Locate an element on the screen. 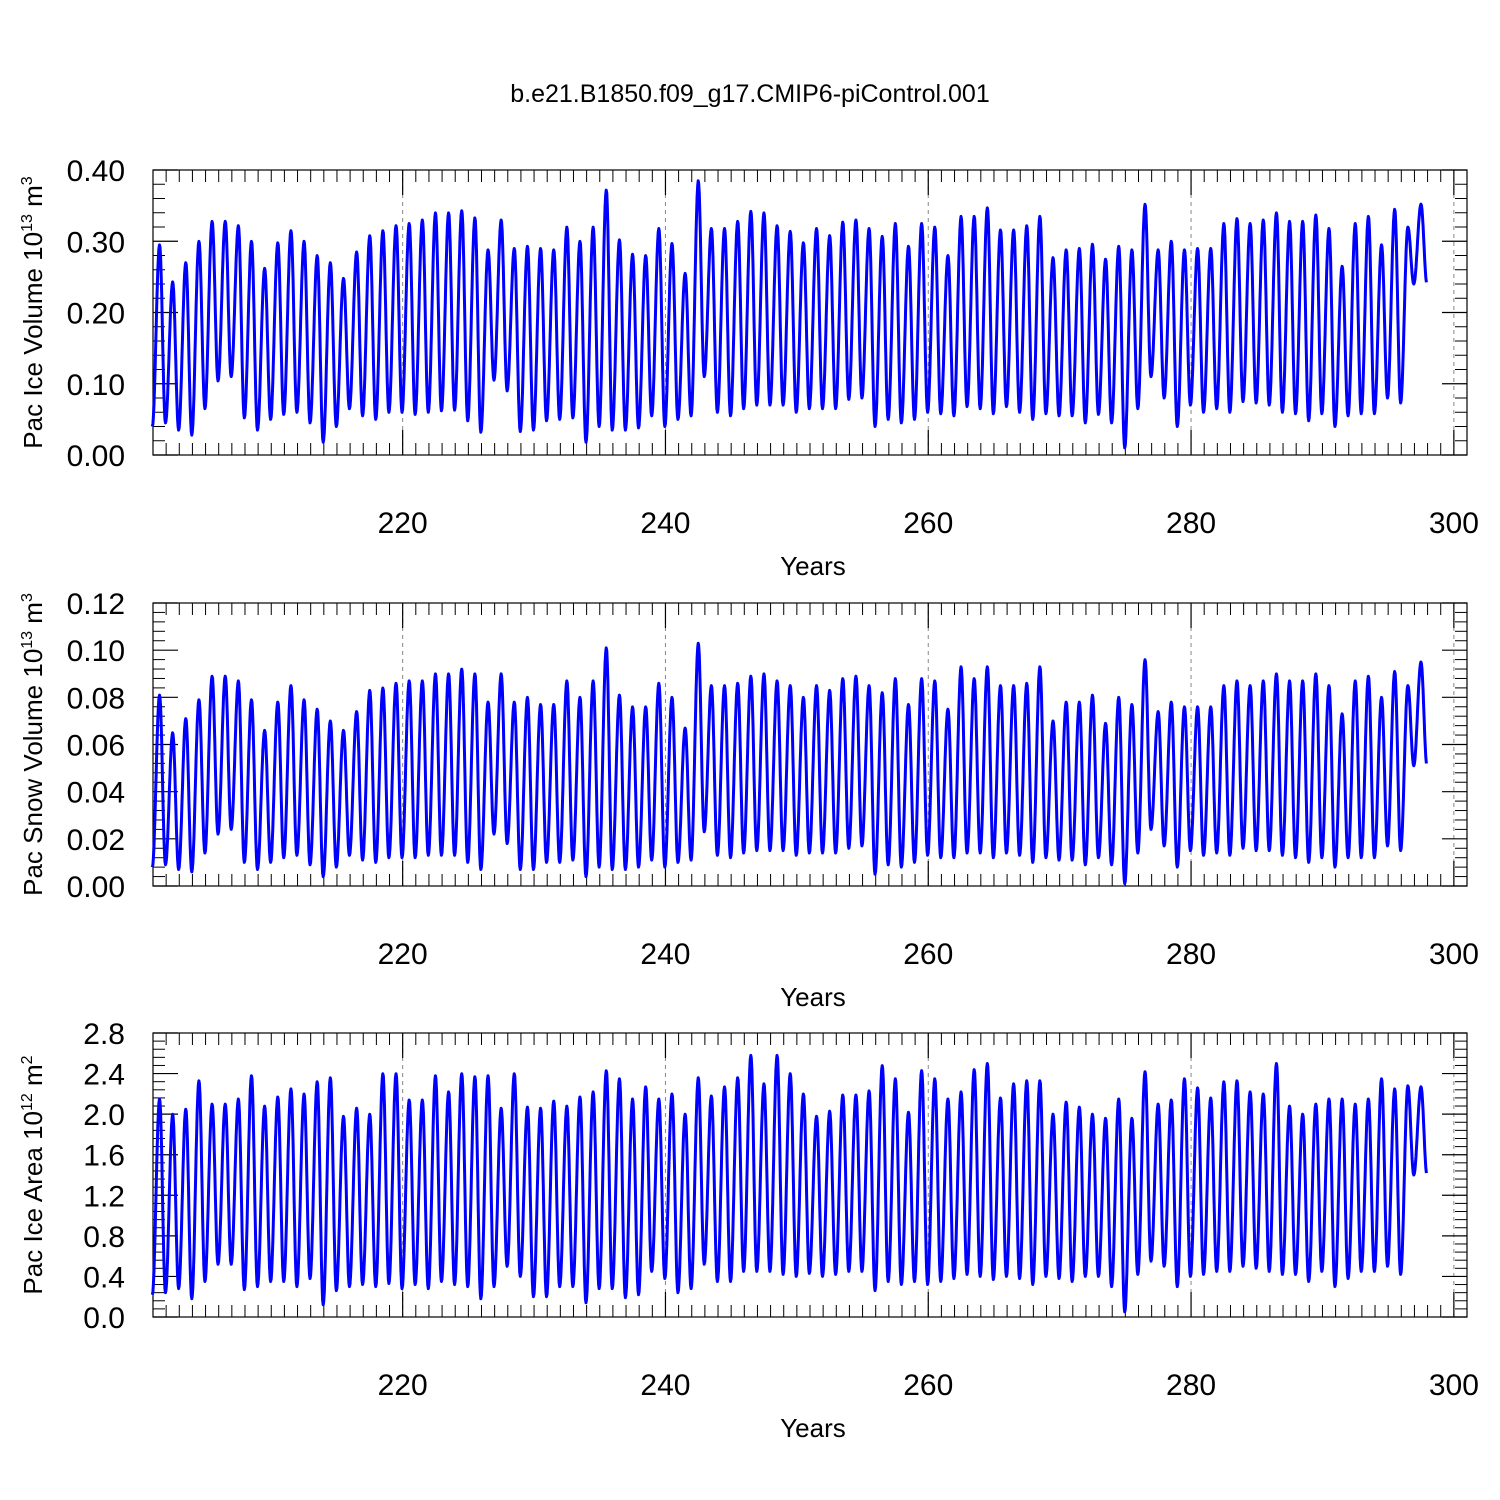 The width and height of the screenshot is (1500, 1500). y-tick-label: 1.2 is located at coordinates (104, 1196).